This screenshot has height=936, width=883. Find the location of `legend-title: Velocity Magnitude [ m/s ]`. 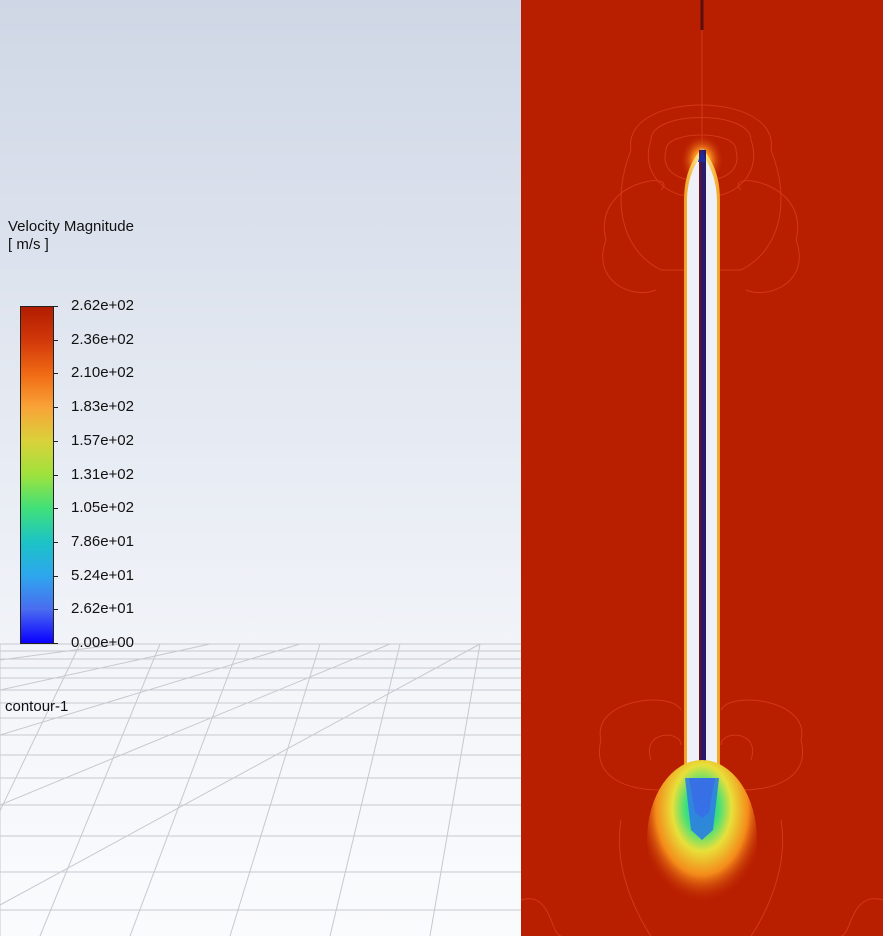

legend-title: Velocity Magnitude [ m/s ] is located at coordinates (71, 236).